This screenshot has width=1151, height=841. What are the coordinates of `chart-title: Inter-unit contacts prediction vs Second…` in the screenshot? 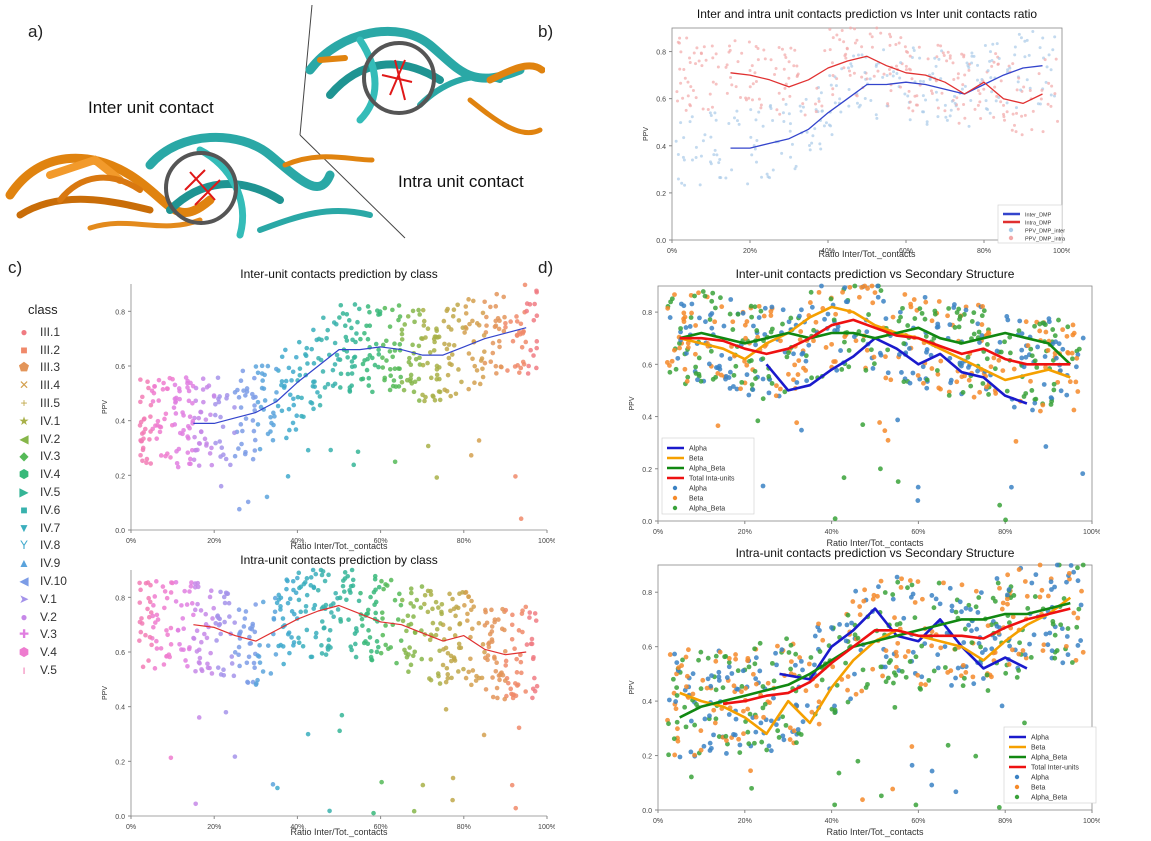 It's located at (875, 274).